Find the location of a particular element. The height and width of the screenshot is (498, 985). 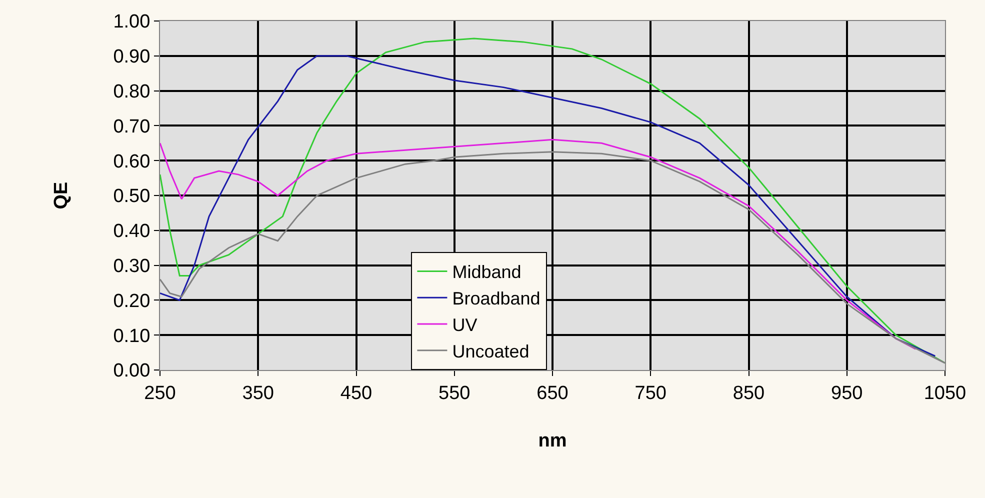

y-tick-label: 1.00 is located at coordinates (131, 22).